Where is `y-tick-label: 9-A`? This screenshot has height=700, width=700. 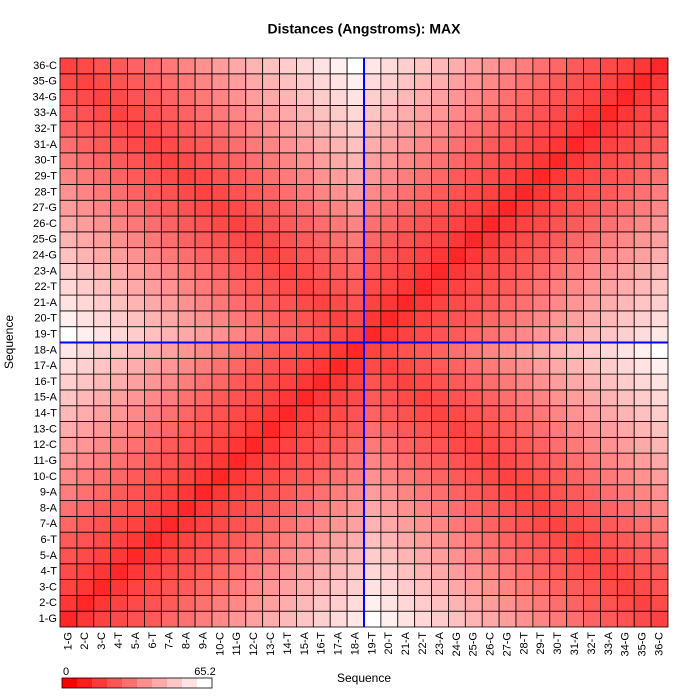 y-tick-label: 9-A is located at coordinates (49, 493).